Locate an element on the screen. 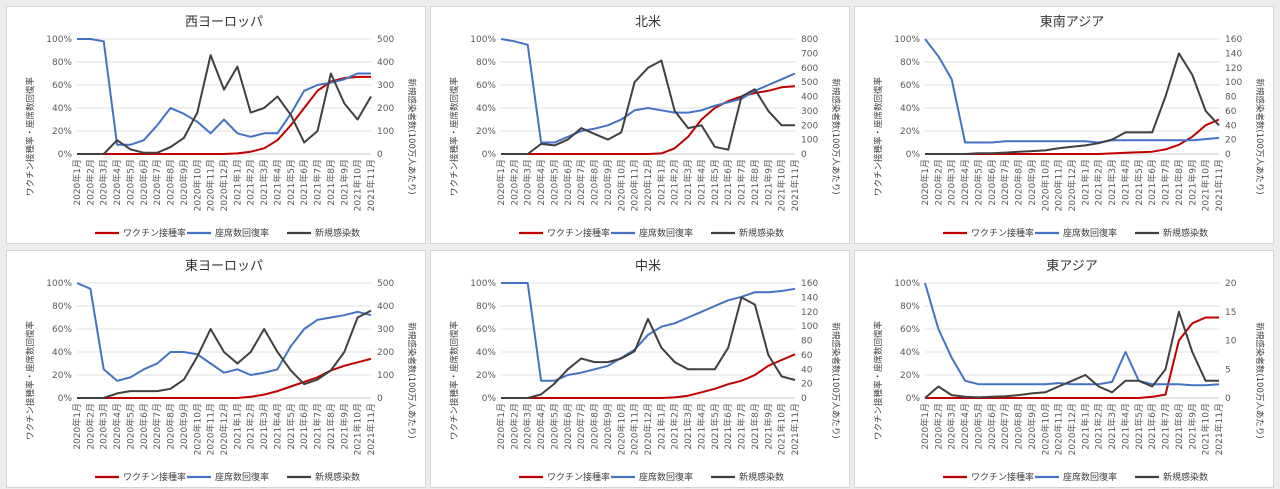 This screenshot has height=489, width=1280. chart-title: 中米 is located at coordinates (648, 266).